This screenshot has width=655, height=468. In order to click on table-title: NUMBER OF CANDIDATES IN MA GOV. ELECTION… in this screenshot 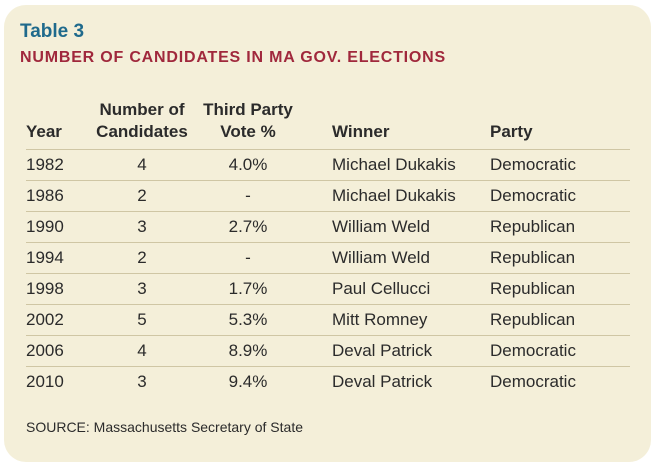, I will do `click(233, 57)`.